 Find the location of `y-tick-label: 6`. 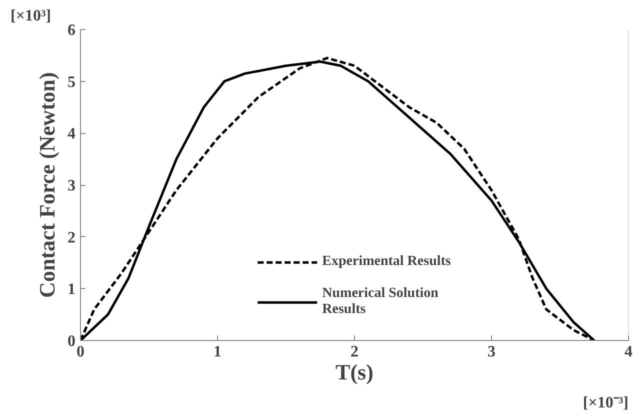

y-tick-label: 6 is located at coordinates (72, 30).